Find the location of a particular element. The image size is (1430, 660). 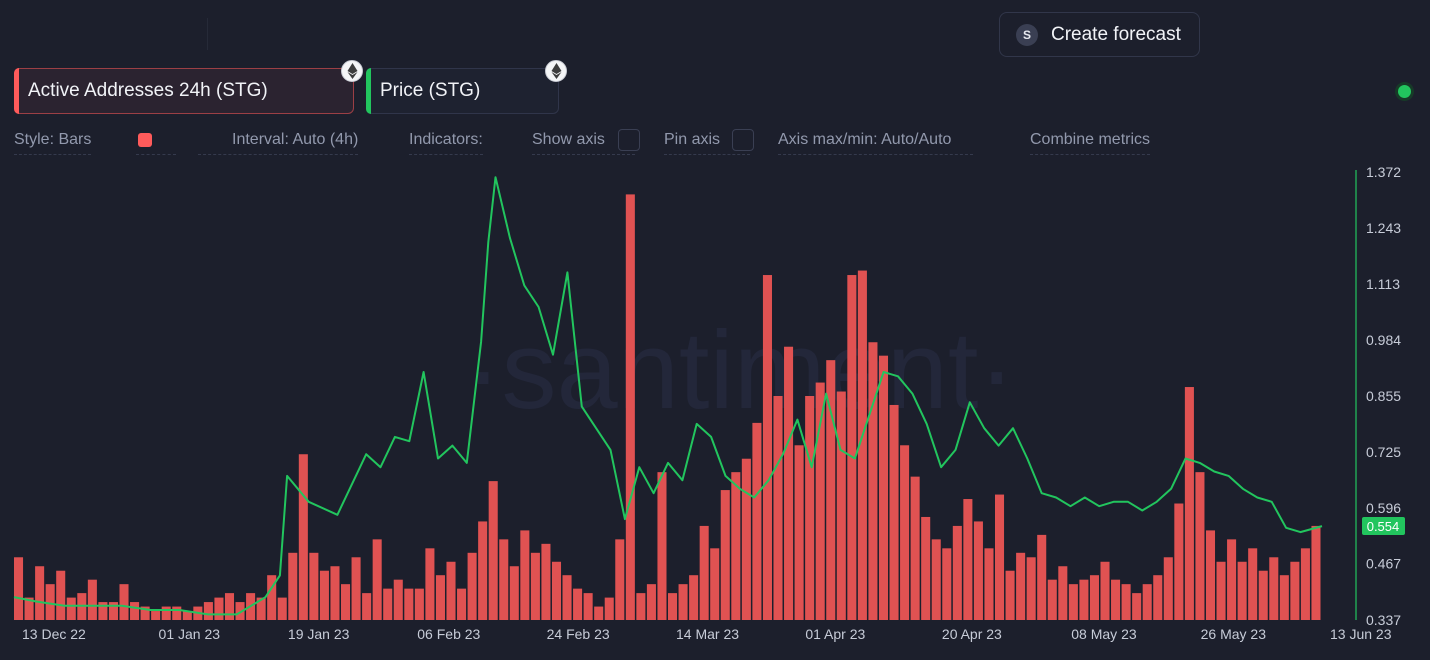

x-tick-label: 20 Apr 23 is located at coordinates (972, 634).